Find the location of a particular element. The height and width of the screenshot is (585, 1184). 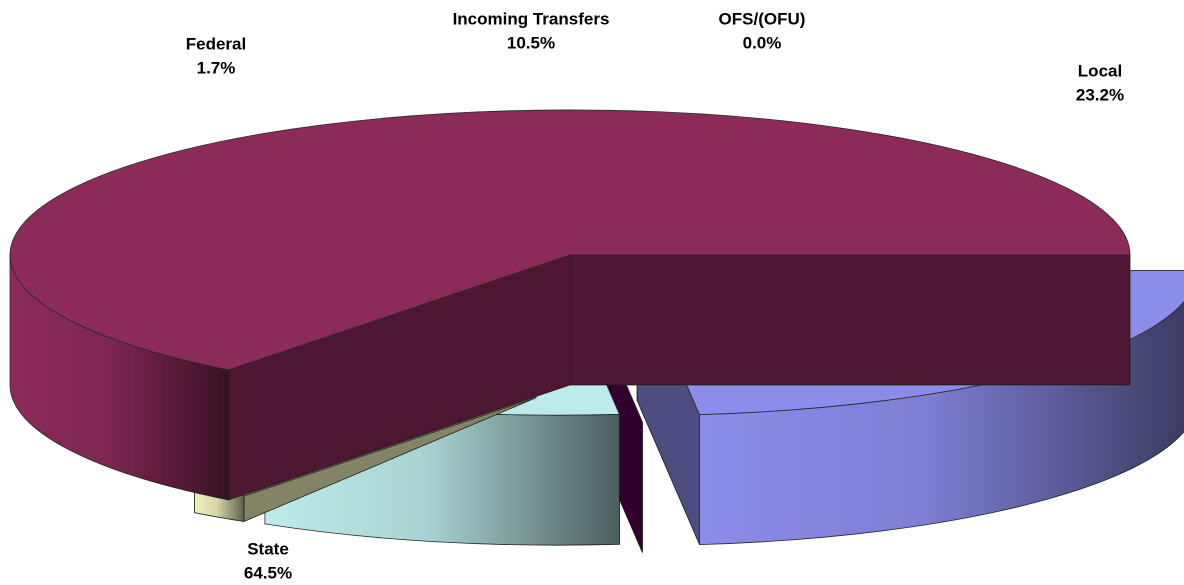

slice-value-label: 23.2% is located at coordinates (1100, 94).